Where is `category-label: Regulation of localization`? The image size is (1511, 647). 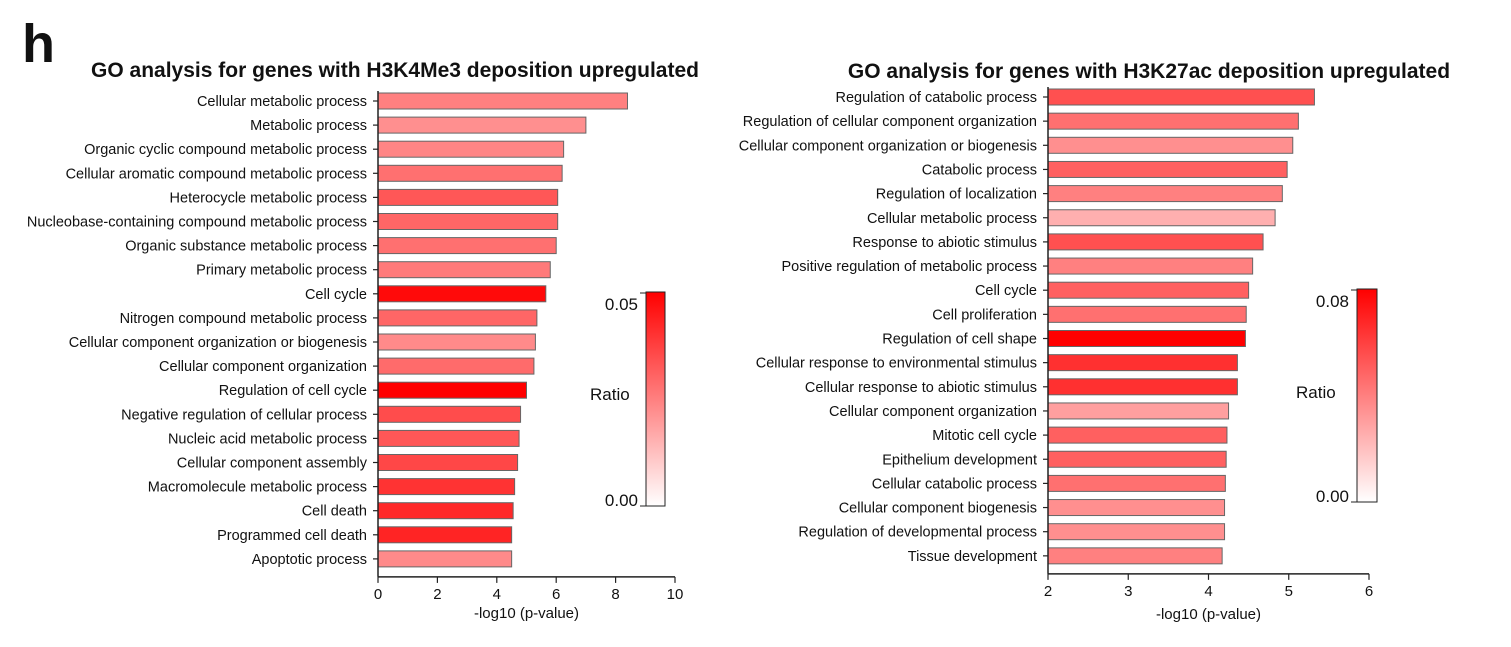 category-label: Regulation of localization is located at coordinates (956, 195).